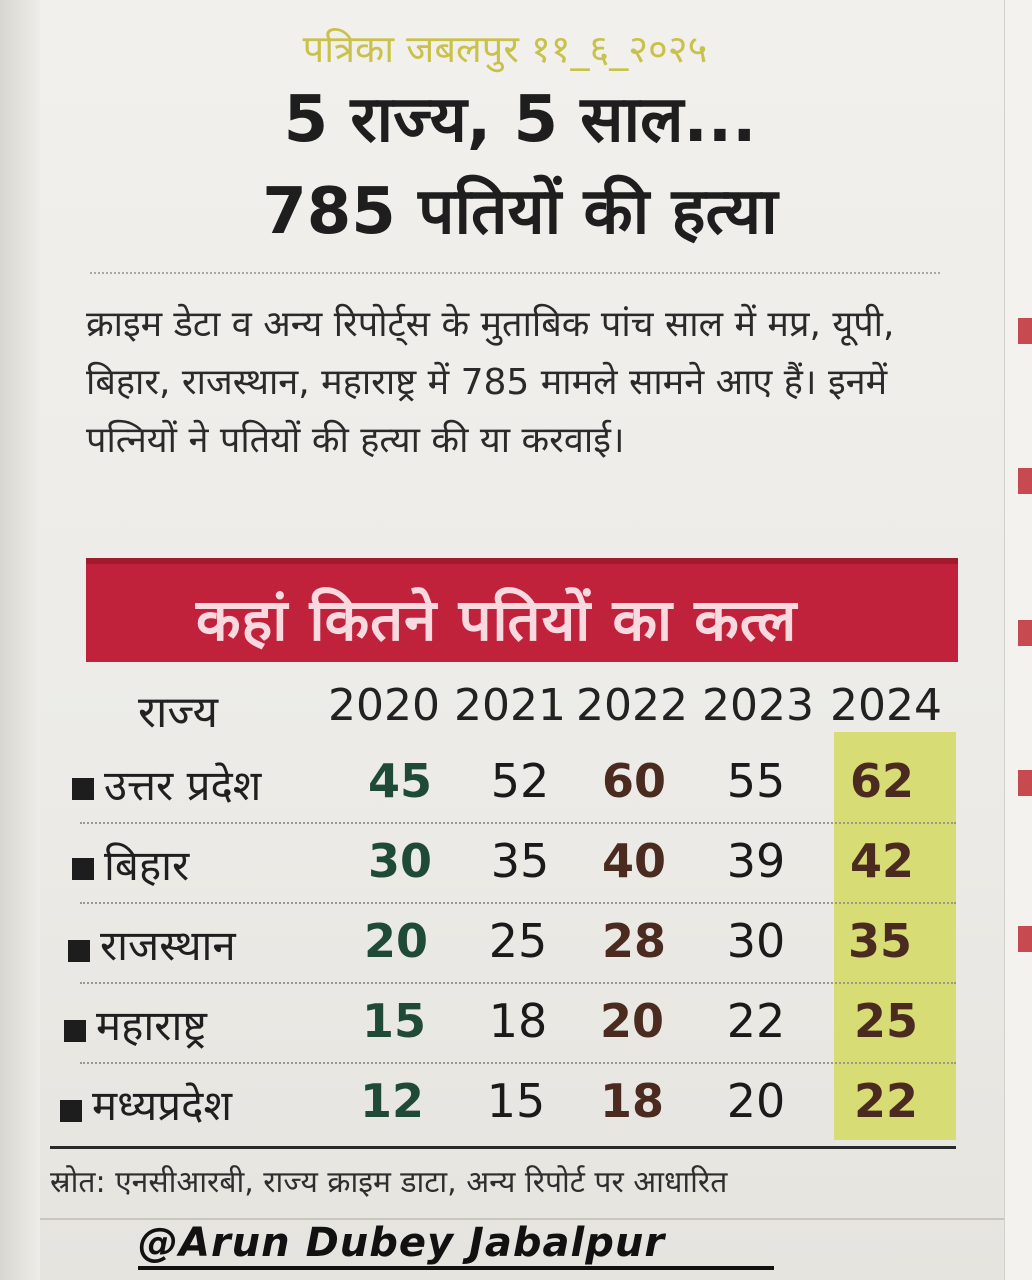 This screenshot has width=1032, height=1280. Describe the element at coordinates (497, 620) in the screenshot. I see `table-banner-title: कहां कितने पतियों का कत्ल` at that location.